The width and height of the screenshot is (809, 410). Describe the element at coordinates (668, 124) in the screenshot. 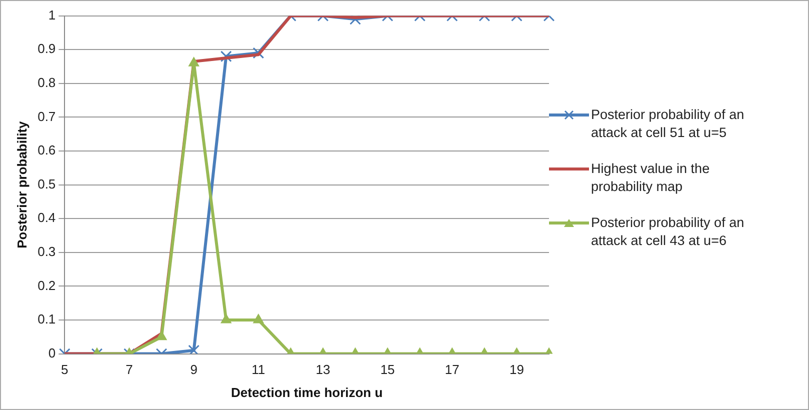

I see `legend-label: Posterior probability of an attack at cell 51 at u=5` at that location.